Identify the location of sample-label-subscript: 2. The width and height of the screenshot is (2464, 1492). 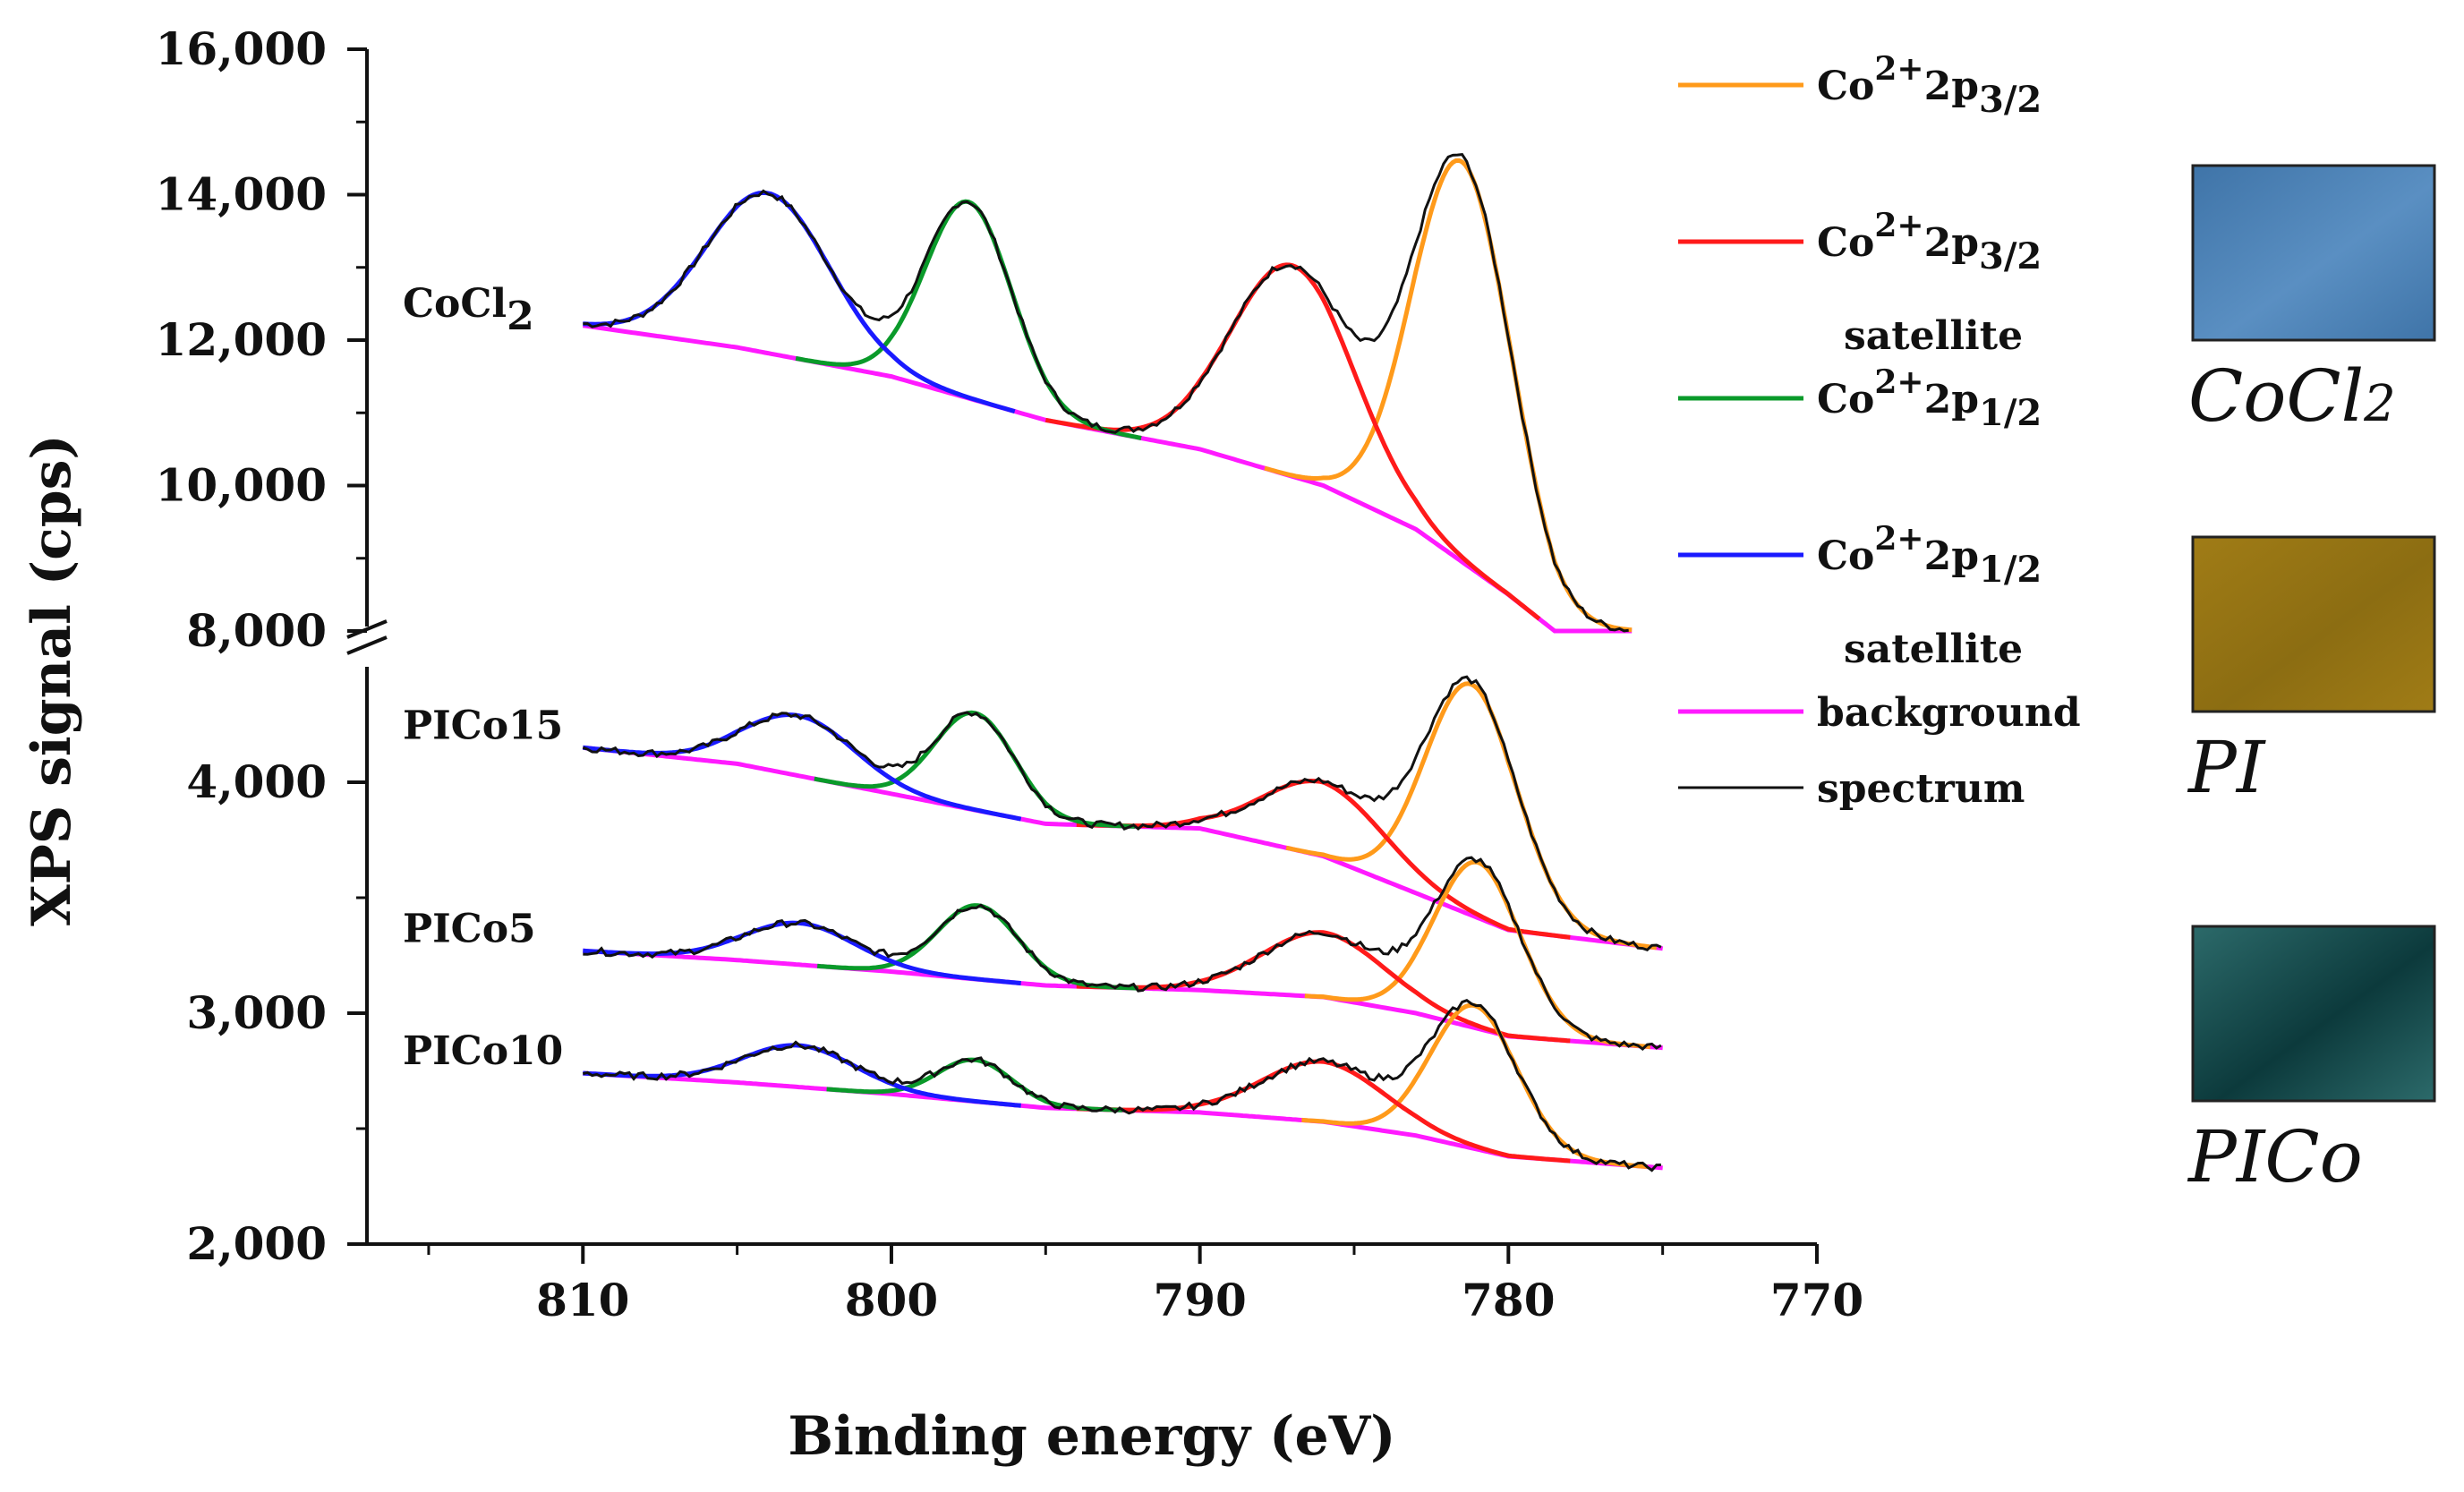
(520, 316).